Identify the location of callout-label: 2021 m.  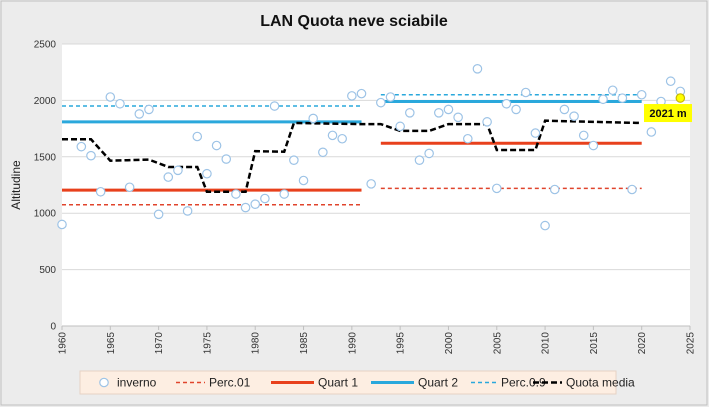
(668, 114).